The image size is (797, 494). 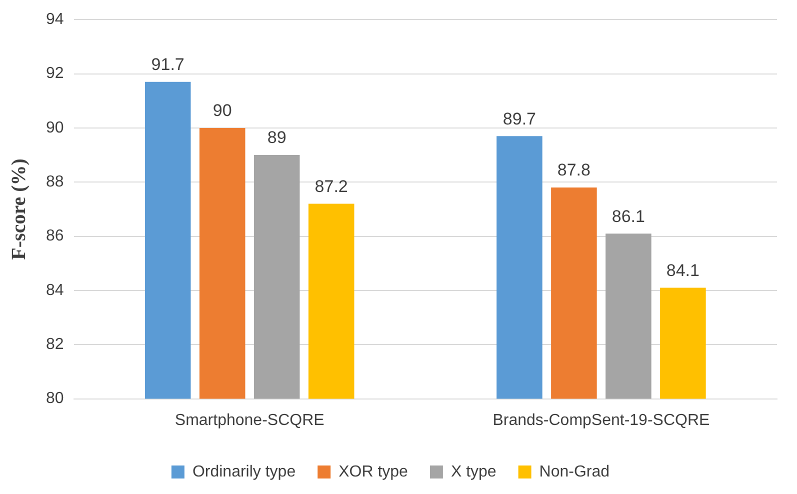 I want to click on y-tick-label: 84, so click(x=55, y=290).